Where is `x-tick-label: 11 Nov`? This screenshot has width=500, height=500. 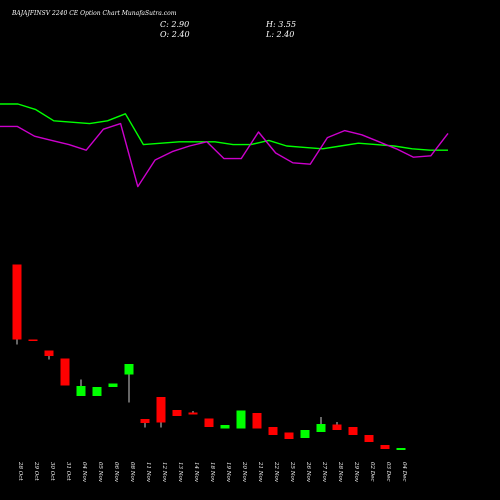 x-tick-label: 11 Nov is located at coordinates (148, 472).